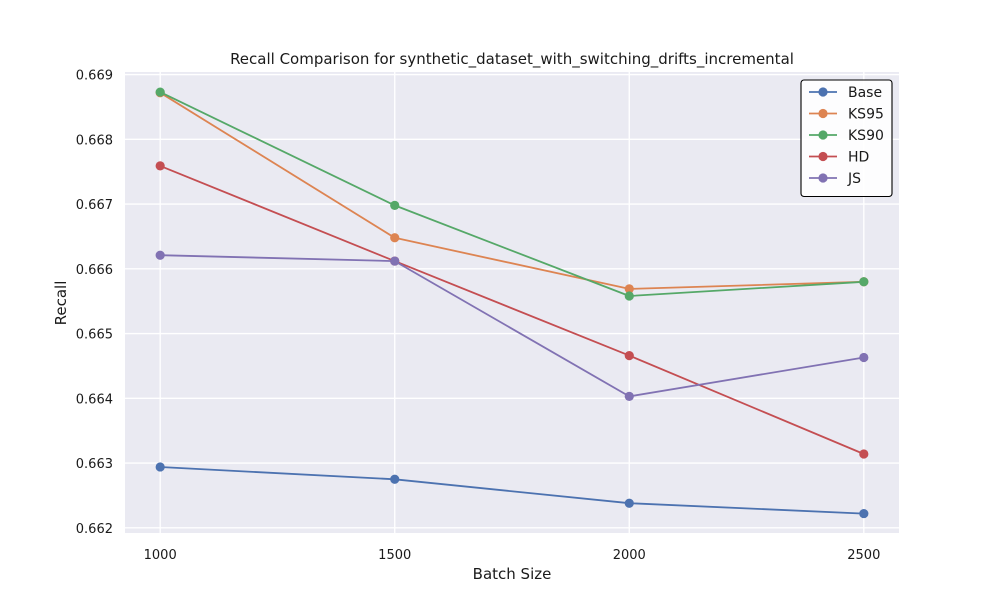  What do you see at coordinates (94, 303) in the screenshot?
I see `y-axis-ticks: 0.662 0.663 0.664 0.665 0.666 0.667 0.668 0.669` at bounding box center [94, 303].